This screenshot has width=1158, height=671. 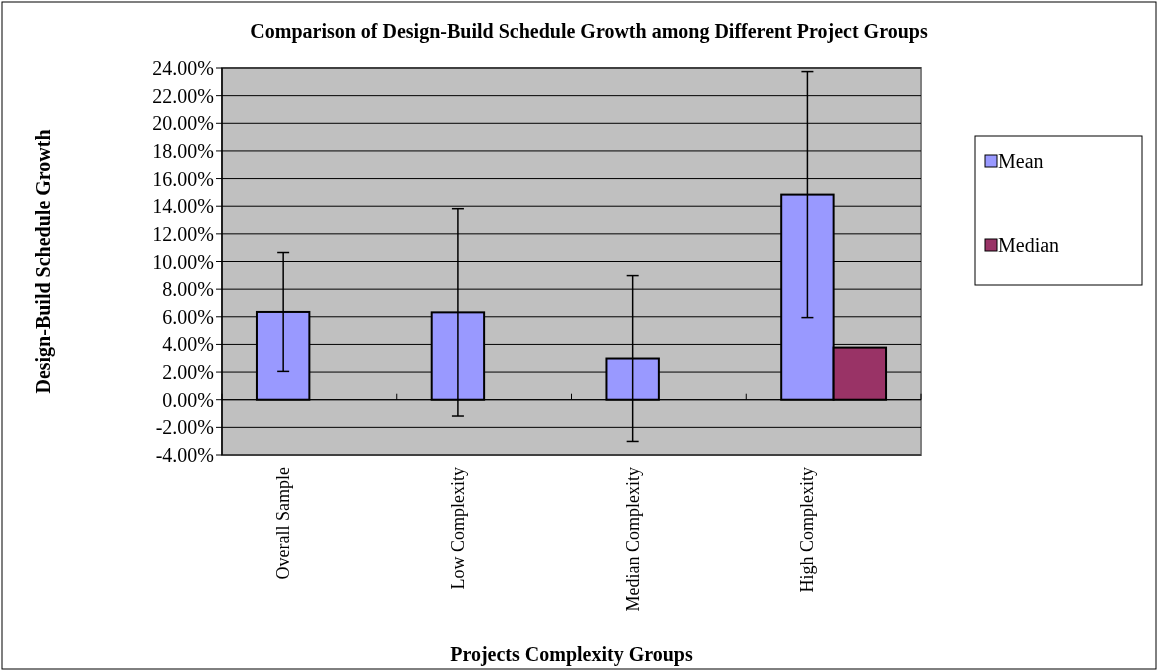 I want to click on y-tick-label: -2.00%, so click(x=184, y=427).